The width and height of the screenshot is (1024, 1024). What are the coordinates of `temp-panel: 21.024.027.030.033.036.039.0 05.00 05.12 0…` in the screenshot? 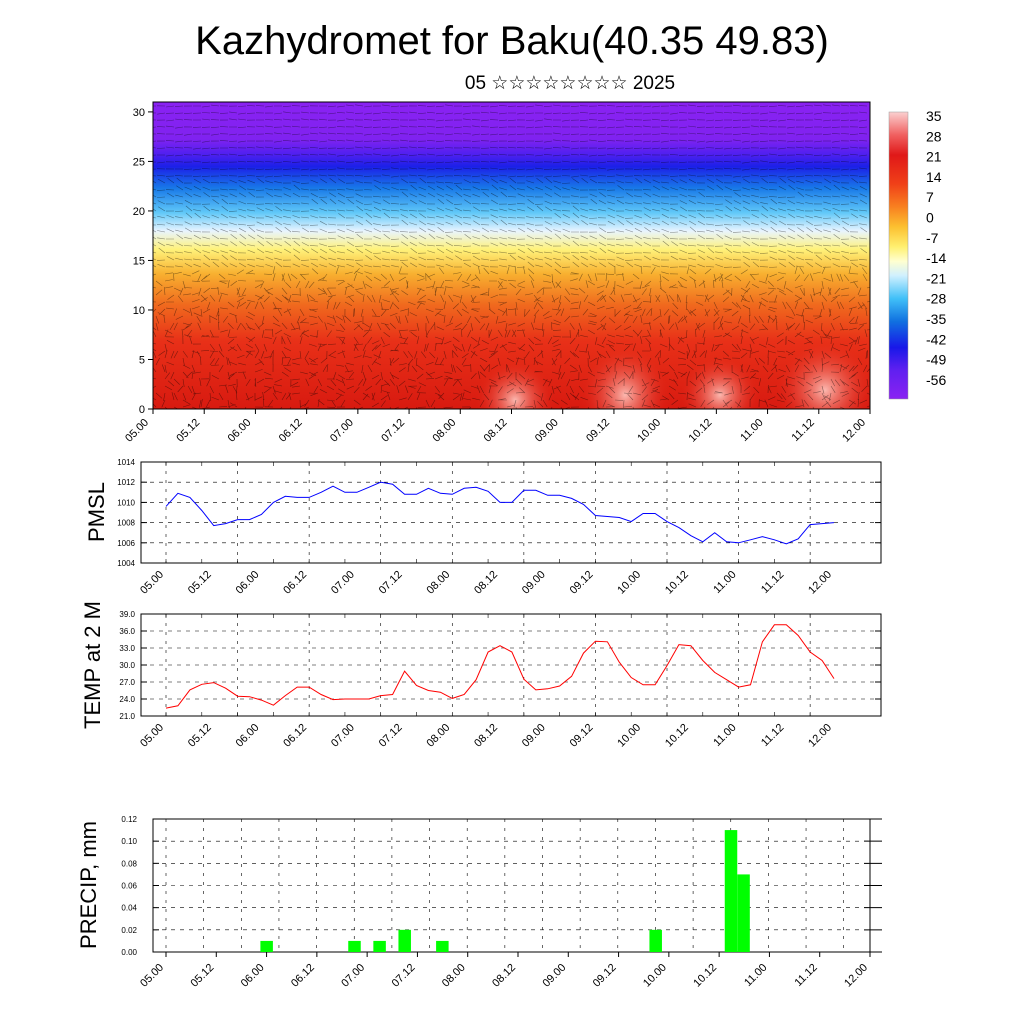 It's located at (481, 675).